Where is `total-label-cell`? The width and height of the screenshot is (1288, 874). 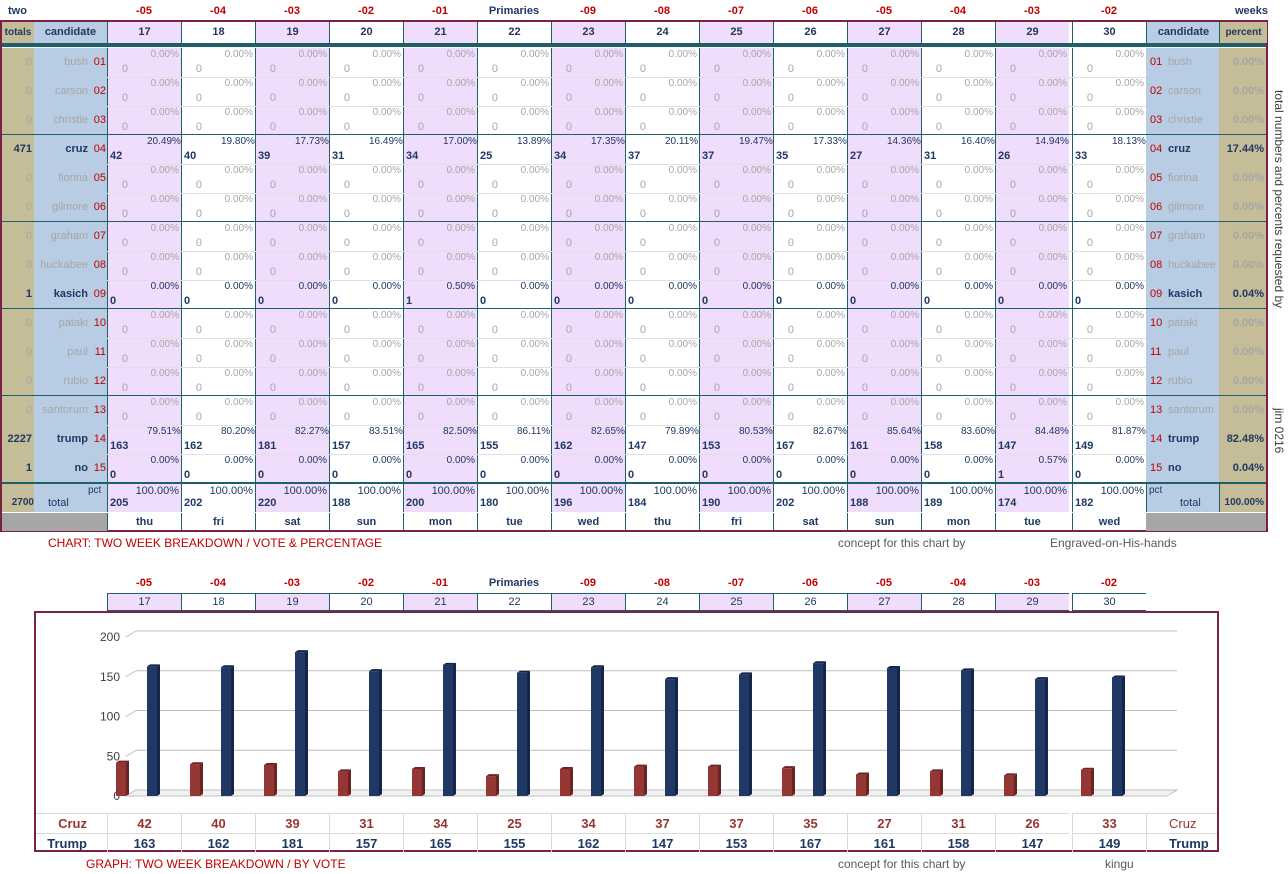 total-label-cell is located at coordinates (70, 498).